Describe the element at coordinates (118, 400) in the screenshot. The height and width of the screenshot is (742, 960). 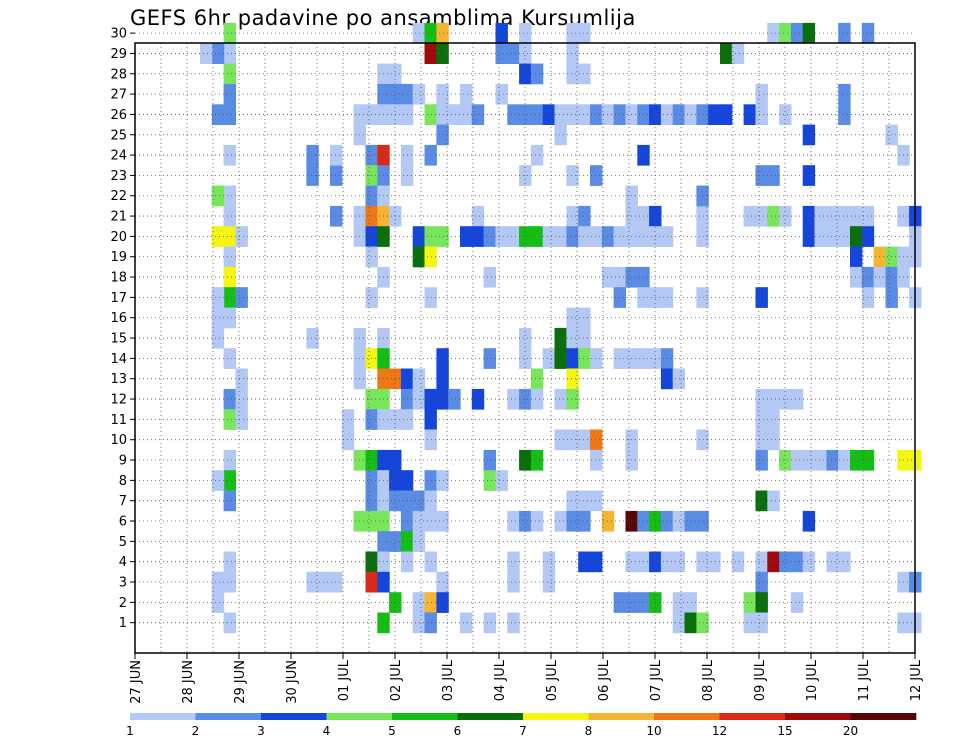
I see `y-tick-label: 12` at that location.